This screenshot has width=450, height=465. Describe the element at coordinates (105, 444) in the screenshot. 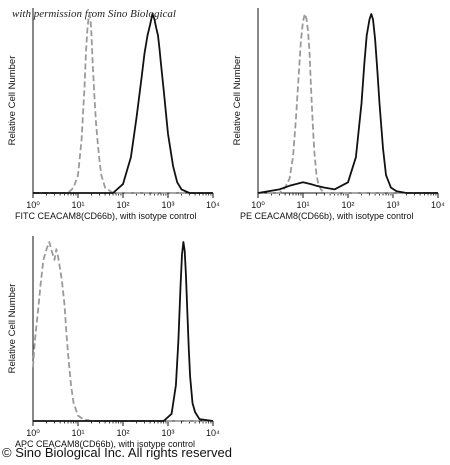

I see `x-axis-label: APC CEACAM8(CD66b), with isotype control` at that location.